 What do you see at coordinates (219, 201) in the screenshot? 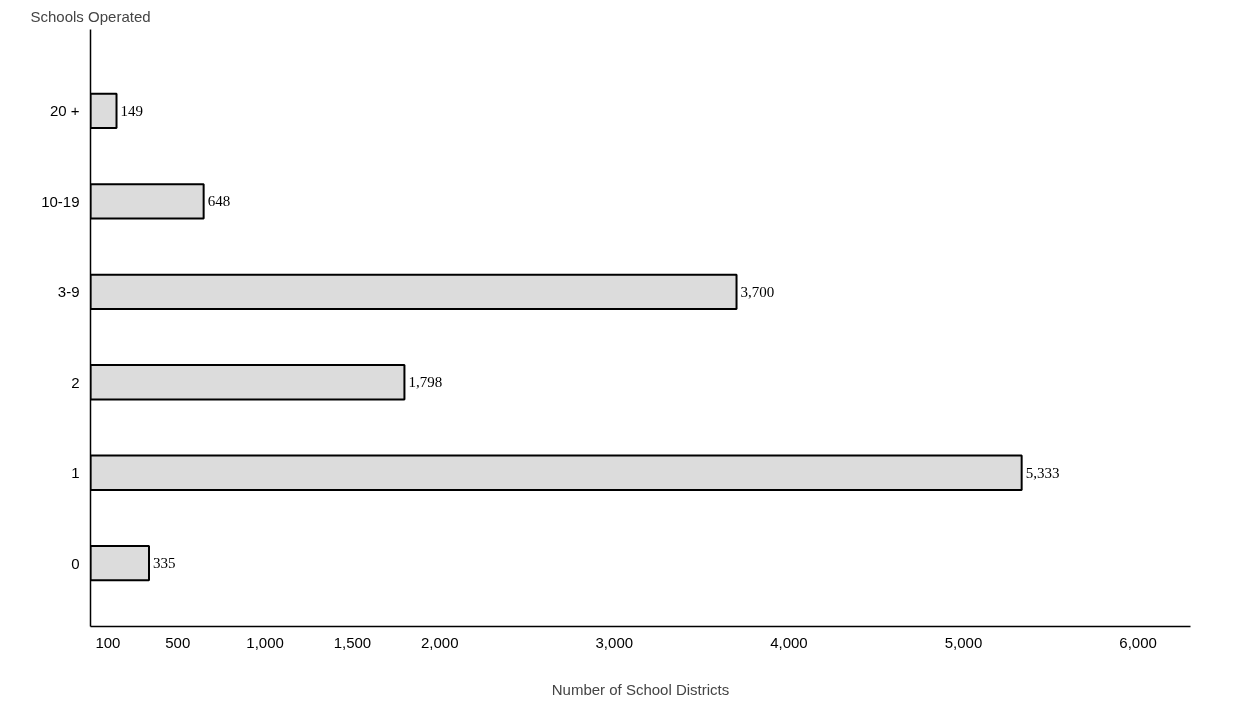
I see `data-label: 648` at bounding box center [219, 201].